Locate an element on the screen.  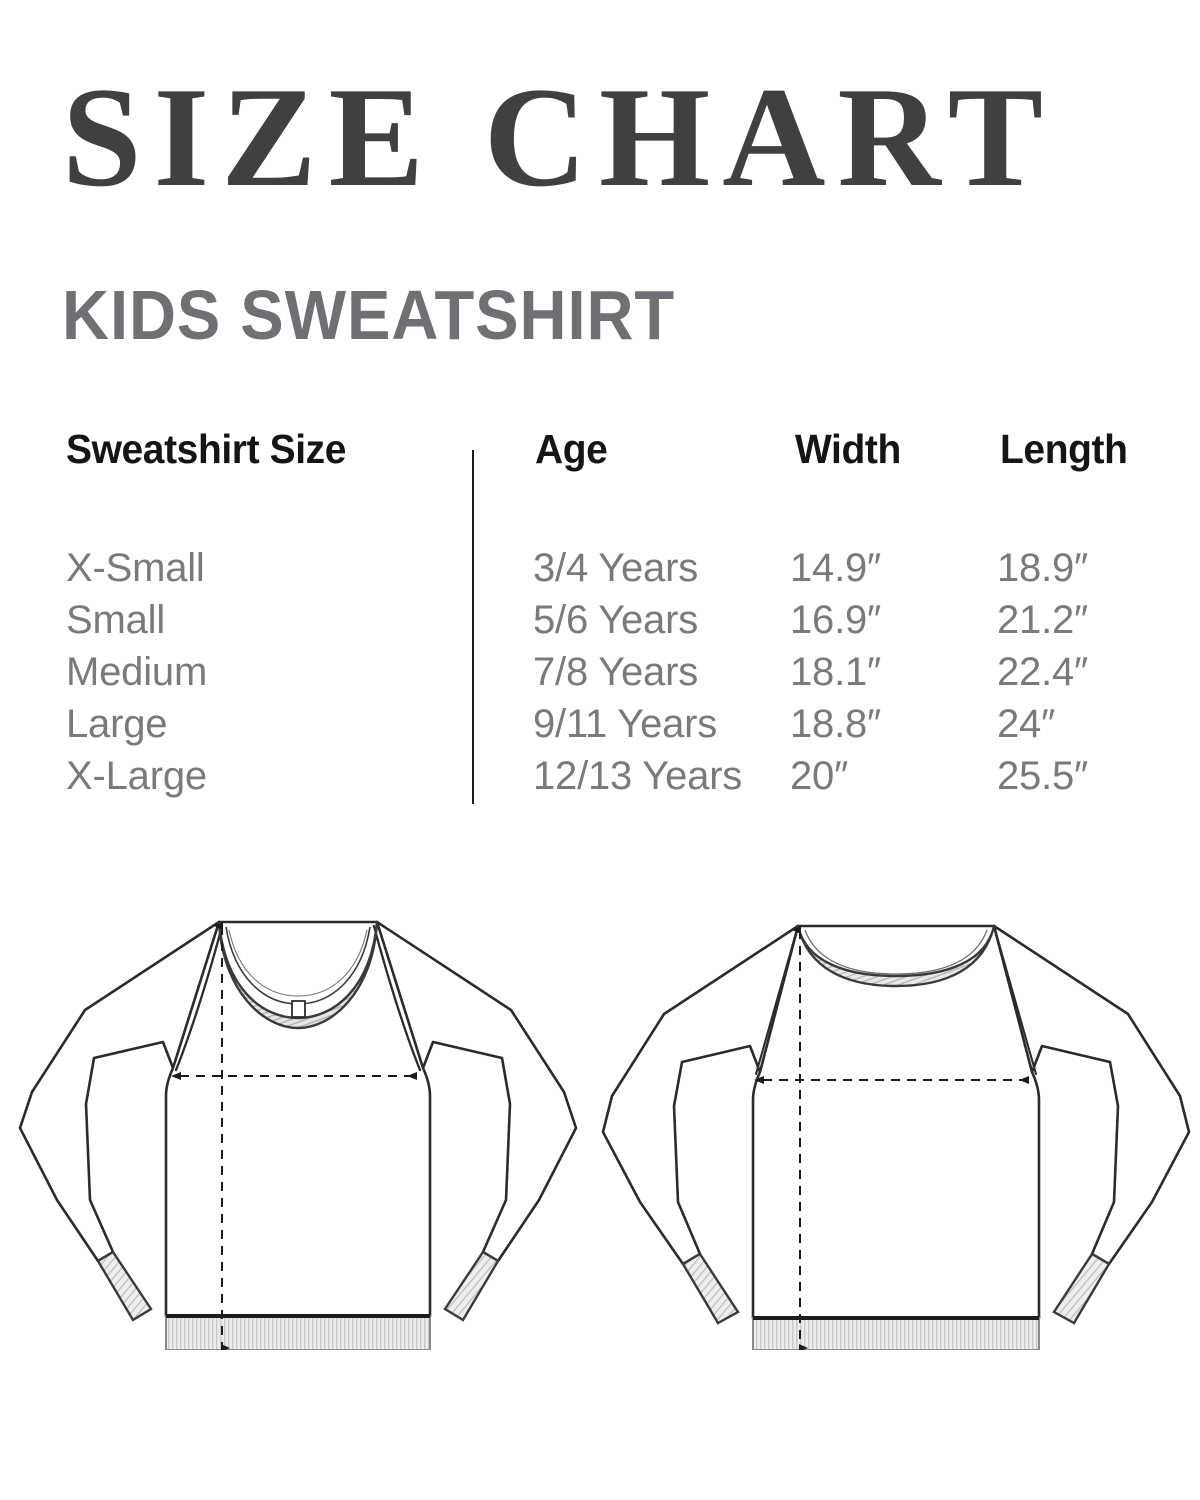
back-view is located at coordinates (896, 1137).